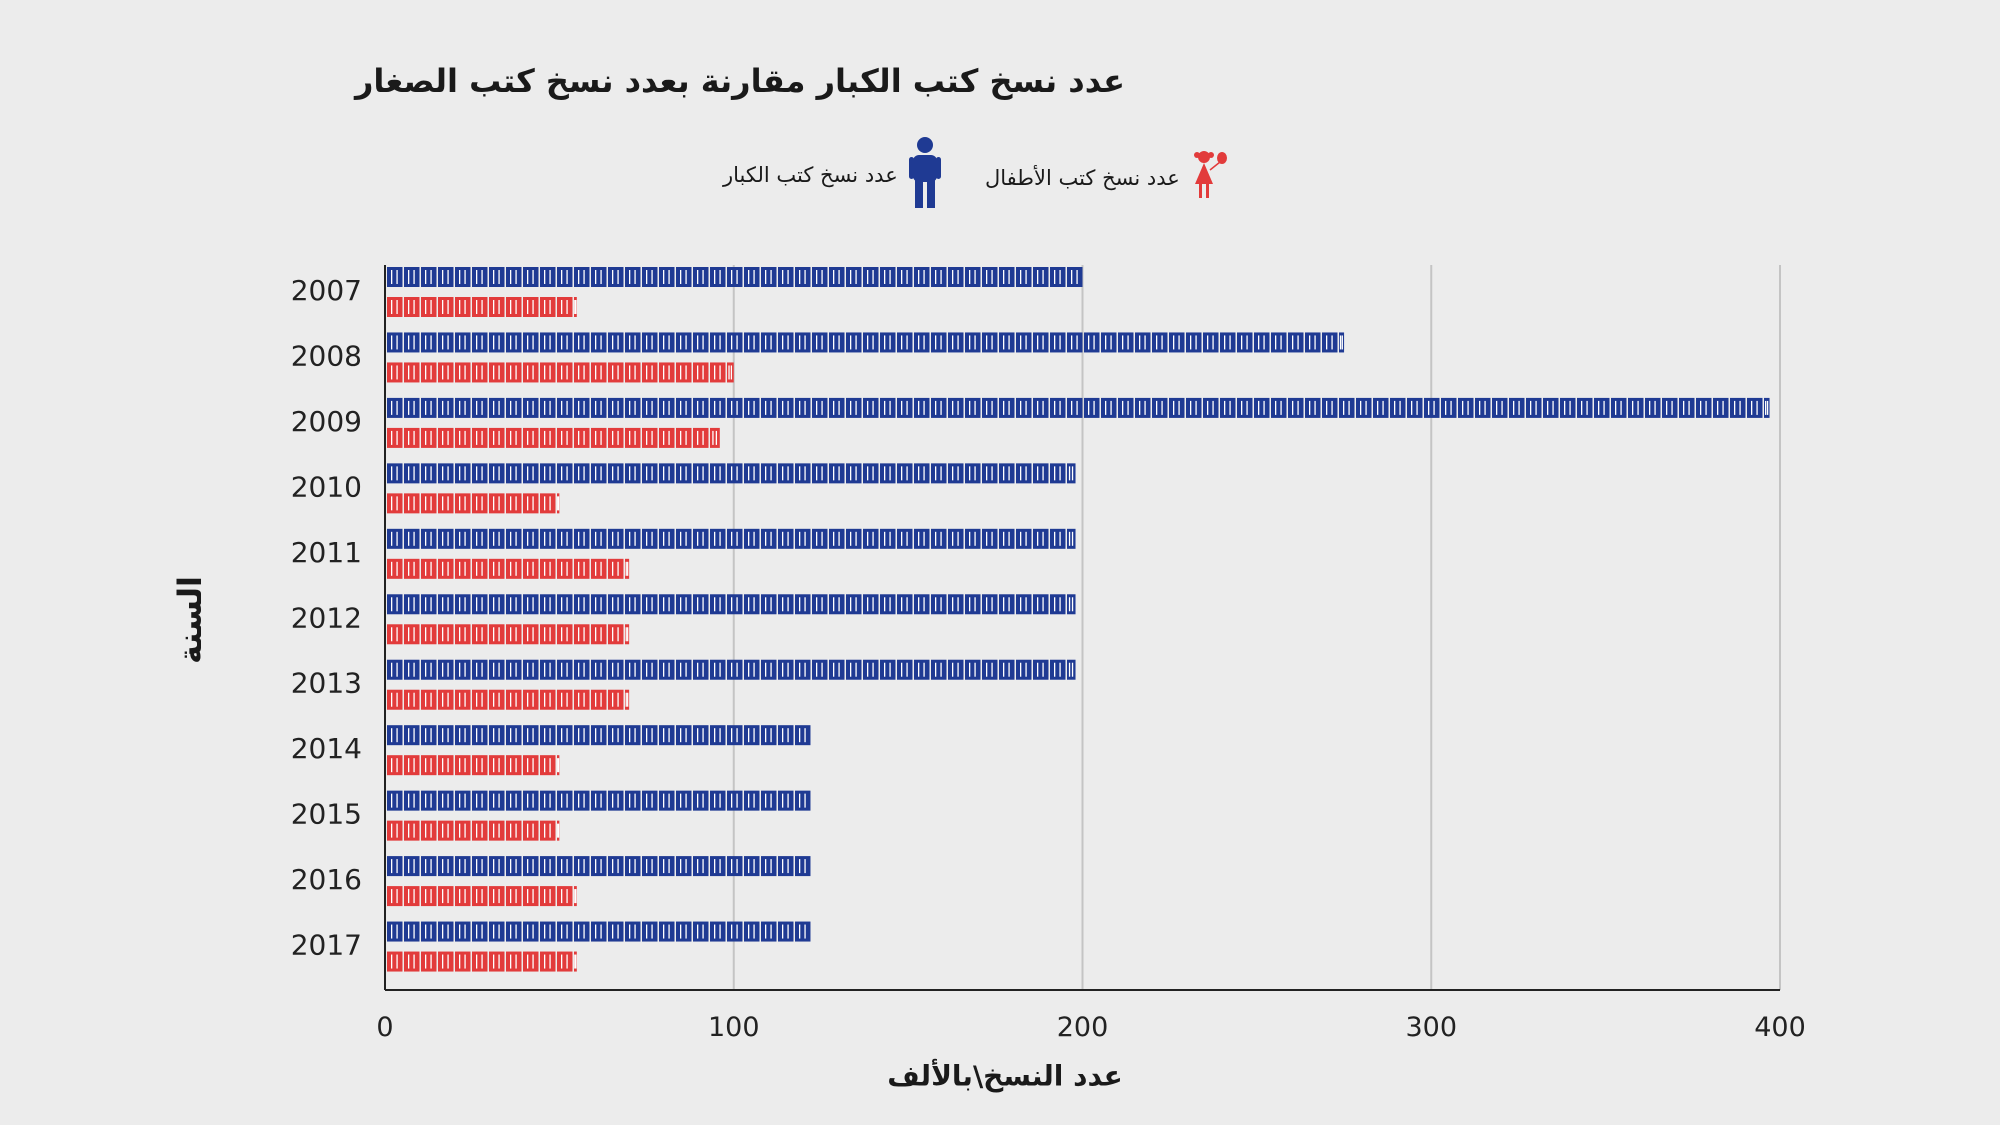  Describe the element at coordinates (326, 617) in the screenshot. I see `y-tick-label: 2012` at that location.